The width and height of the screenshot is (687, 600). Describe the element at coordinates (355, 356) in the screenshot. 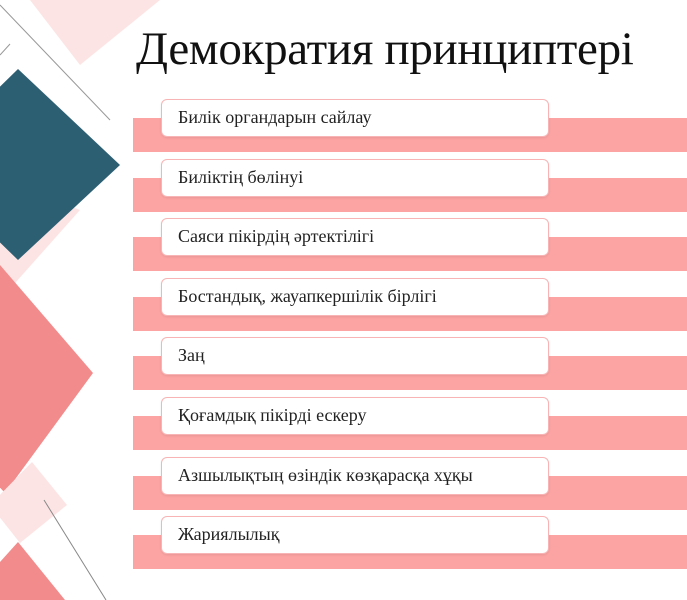

I see `list-item: Заң` at that location.